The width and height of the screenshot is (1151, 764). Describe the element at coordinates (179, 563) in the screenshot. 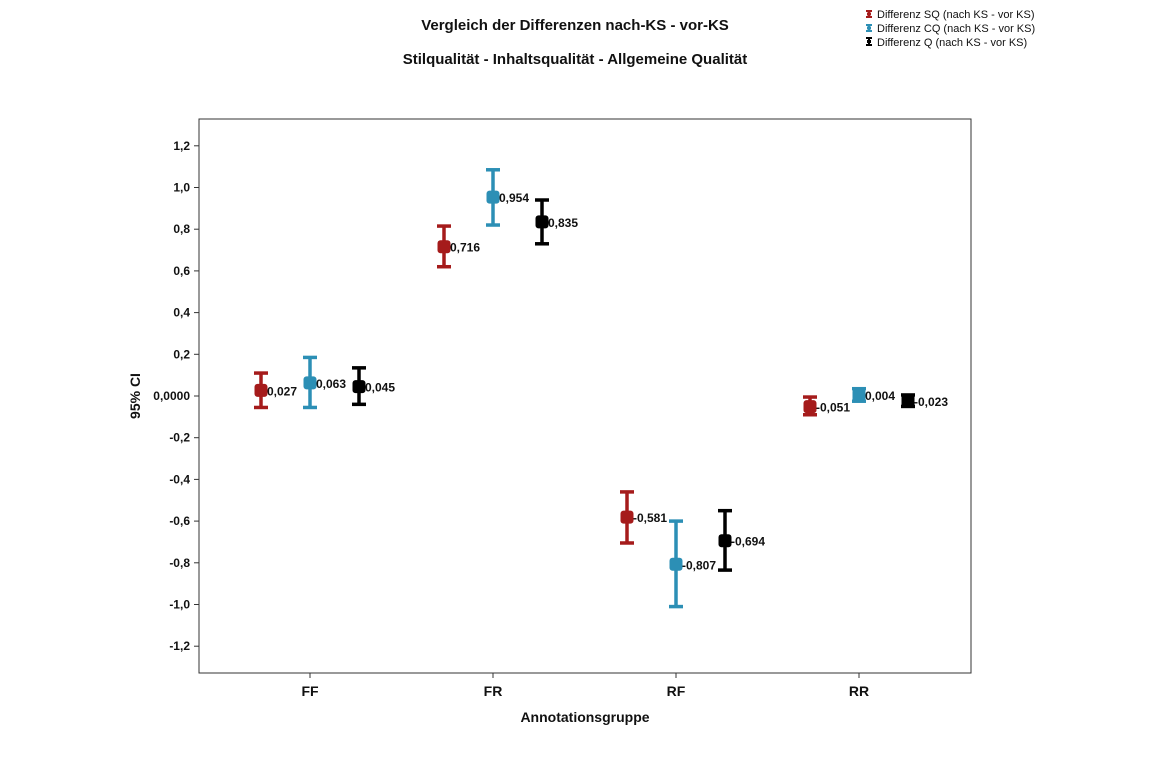

I see `y-tick-label: -0,8` at that location.